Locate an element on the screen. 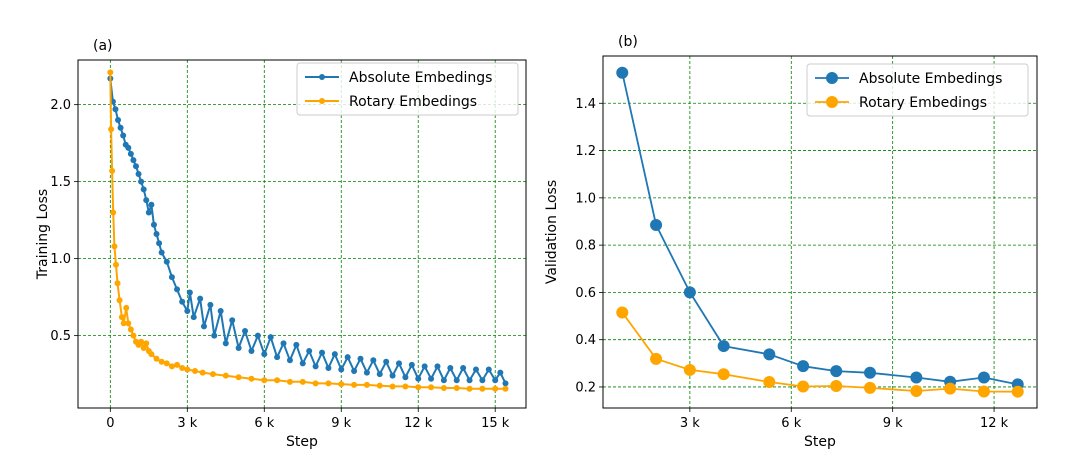 The width and height of the screenshot is (1088, 465). x-axis-label: Step is located at coordinates (820, 442).